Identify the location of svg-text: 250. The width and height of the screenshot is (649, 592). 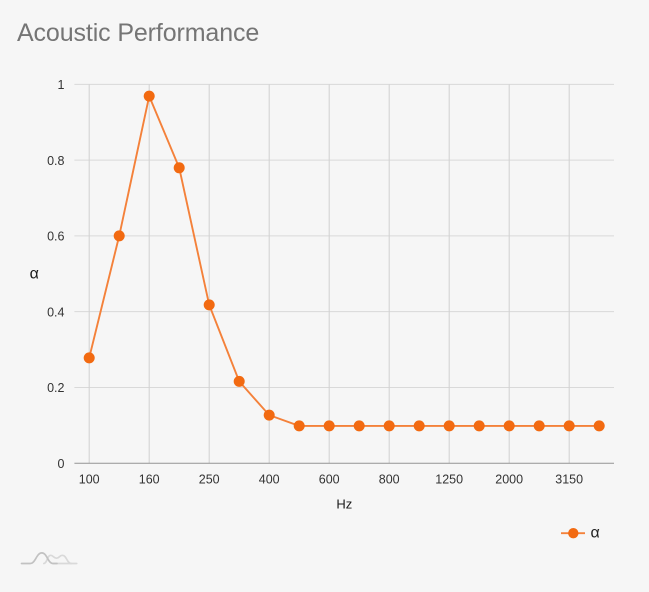
(209, 480).